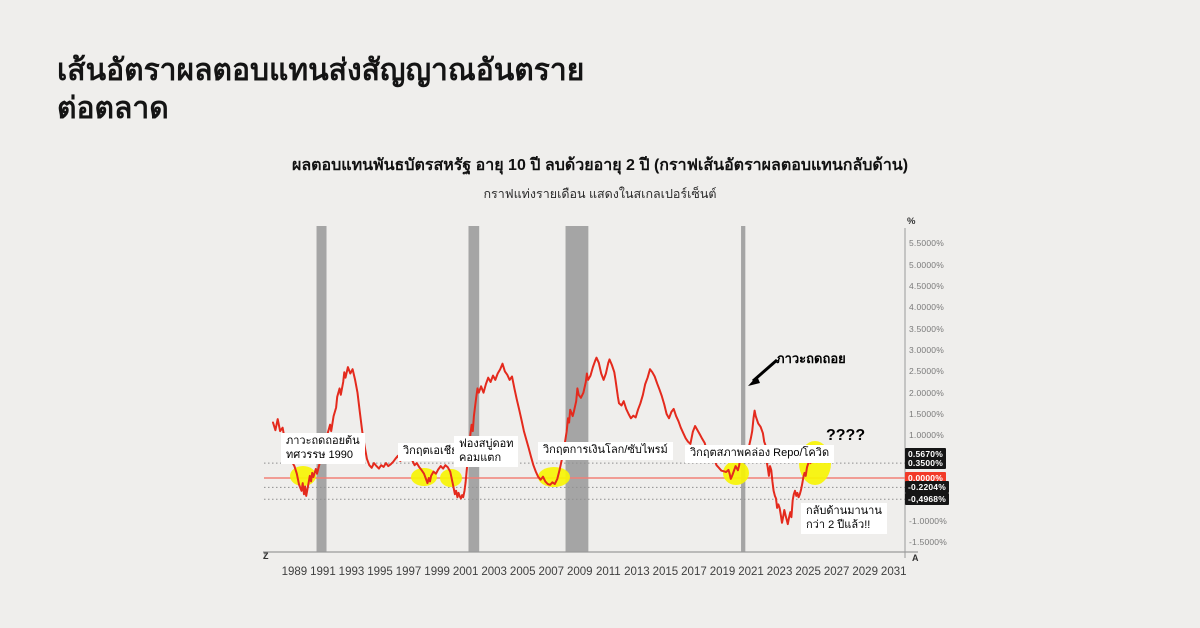 This screenshot has width=1200, height=628. I want to click on yield-spread-line, so click(544, 441).